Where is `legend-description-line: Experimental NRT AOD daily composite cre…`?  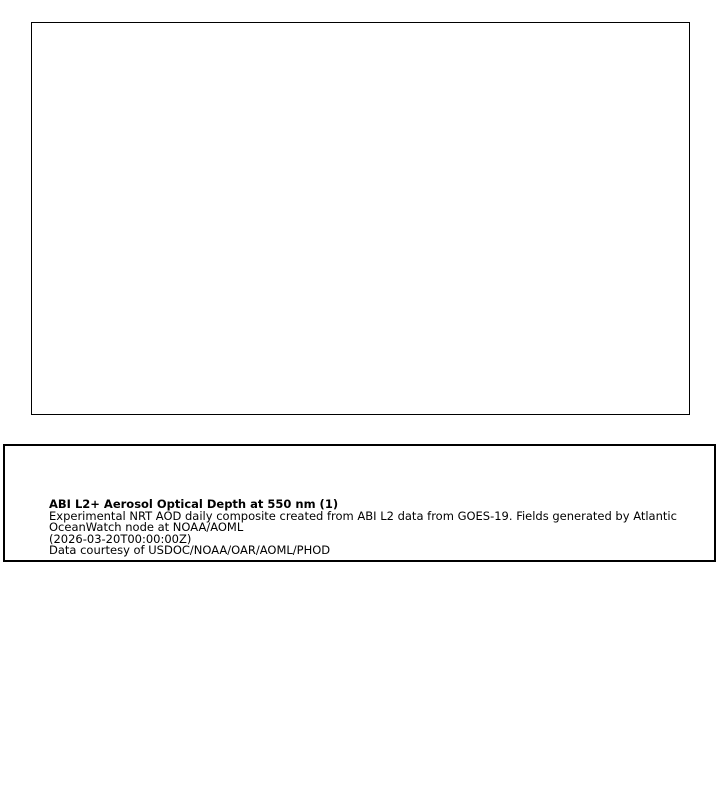
legend-description-line: Experimental NRT AOD daily composite cre… is located at coordinates (363, 515).